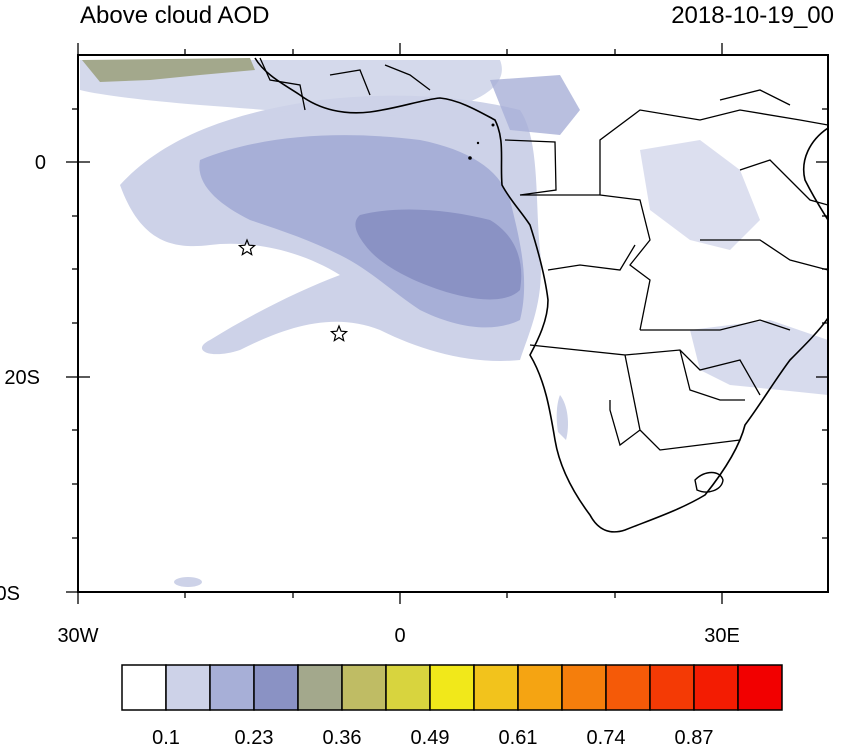 The width and height of the screenshot is (850, 747). Describe the element at coordinates (815, 174) in the screenshot. I see `africa-east-coast` at that location.